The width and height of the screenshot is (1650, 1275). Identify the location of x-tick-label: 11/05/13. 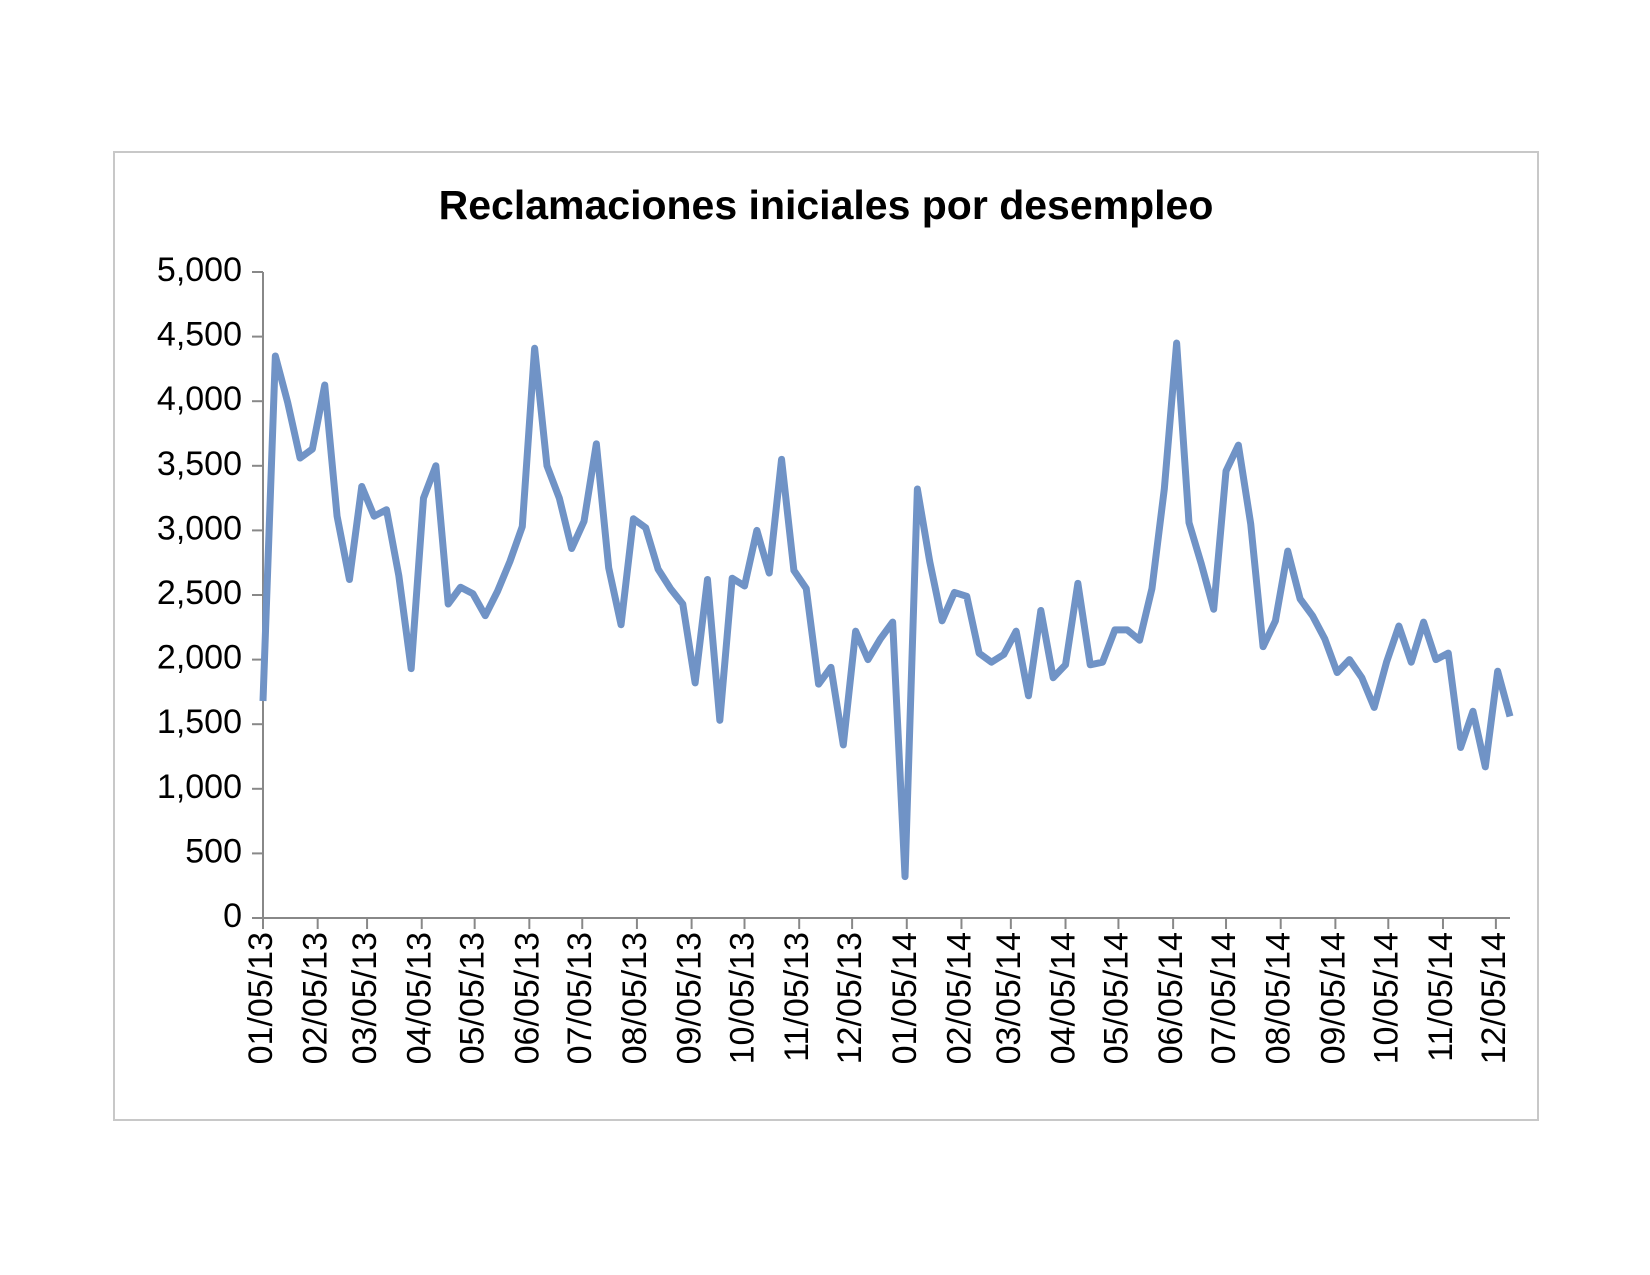
(797, 997).